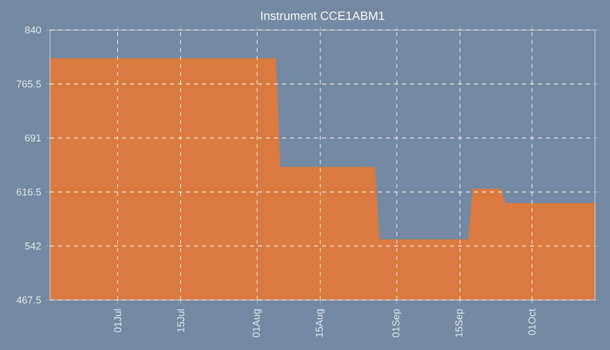 The image size is (610, 350). I want to click on x-tick-label: 01Aug, so click(257, 323).